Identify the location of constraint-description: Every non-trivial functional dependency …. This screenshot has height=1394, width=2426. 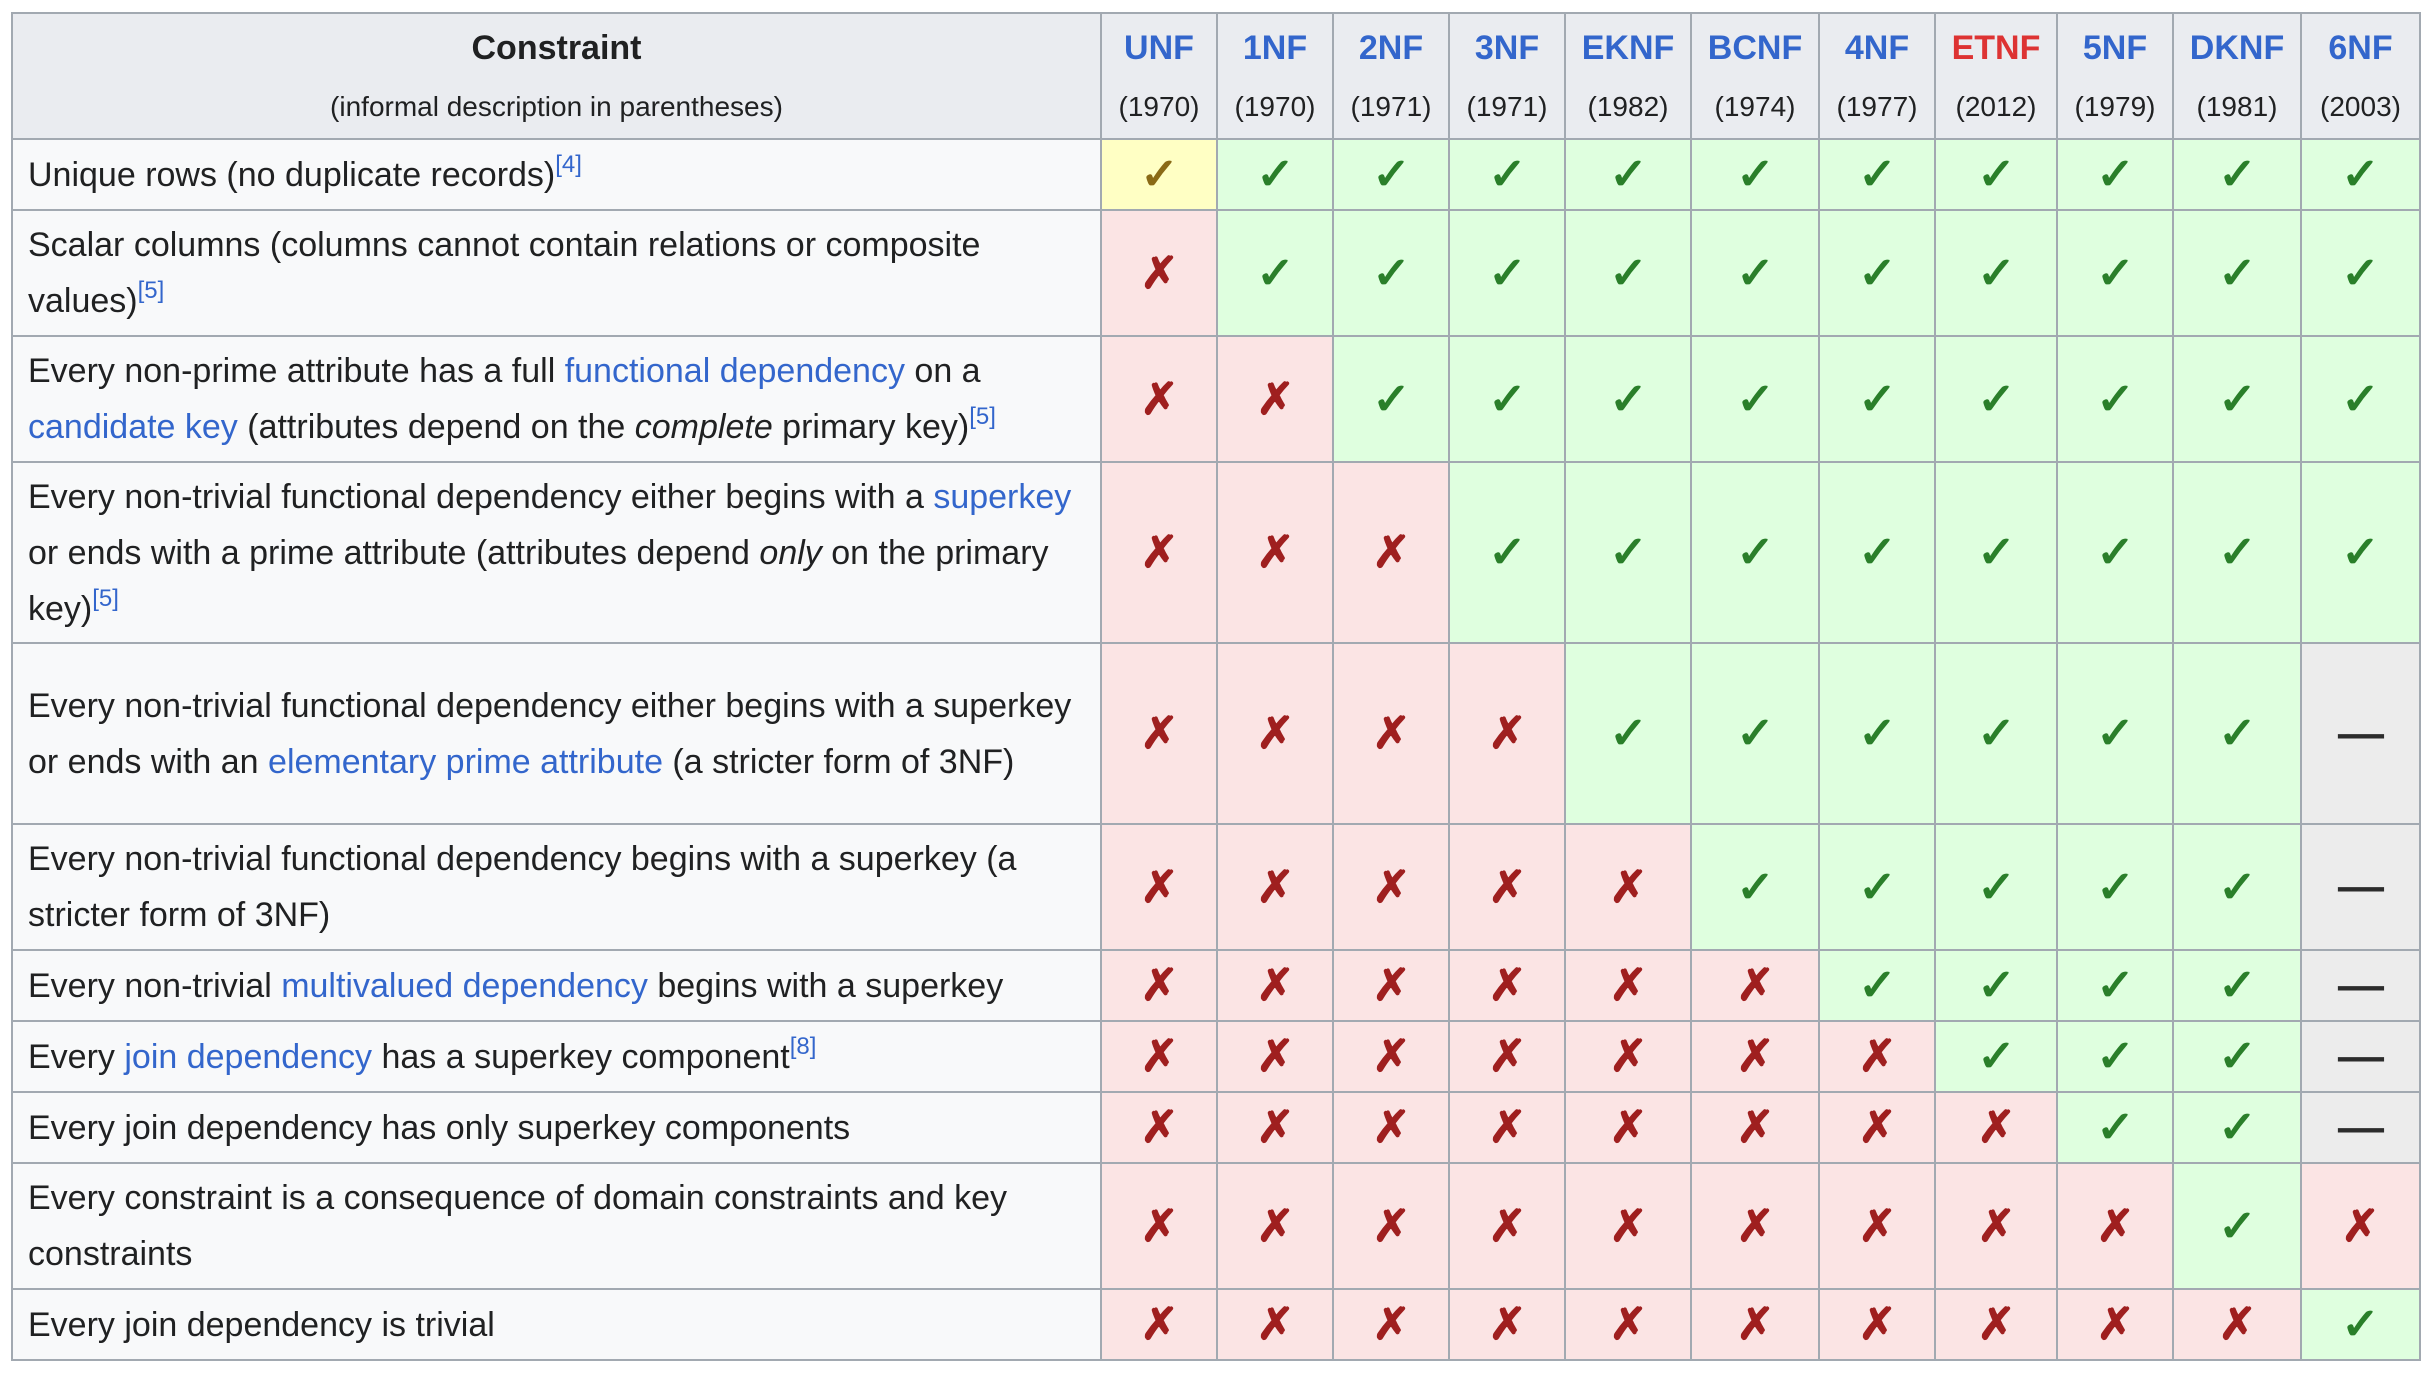
(556, 733).